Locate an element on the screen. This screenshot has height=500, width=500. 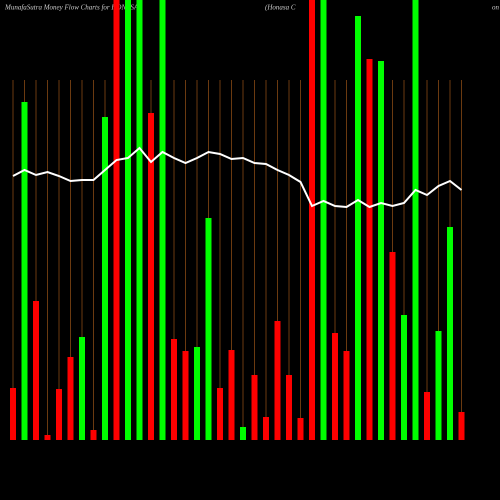
corner-text: on is located at coordinates (496, 8).